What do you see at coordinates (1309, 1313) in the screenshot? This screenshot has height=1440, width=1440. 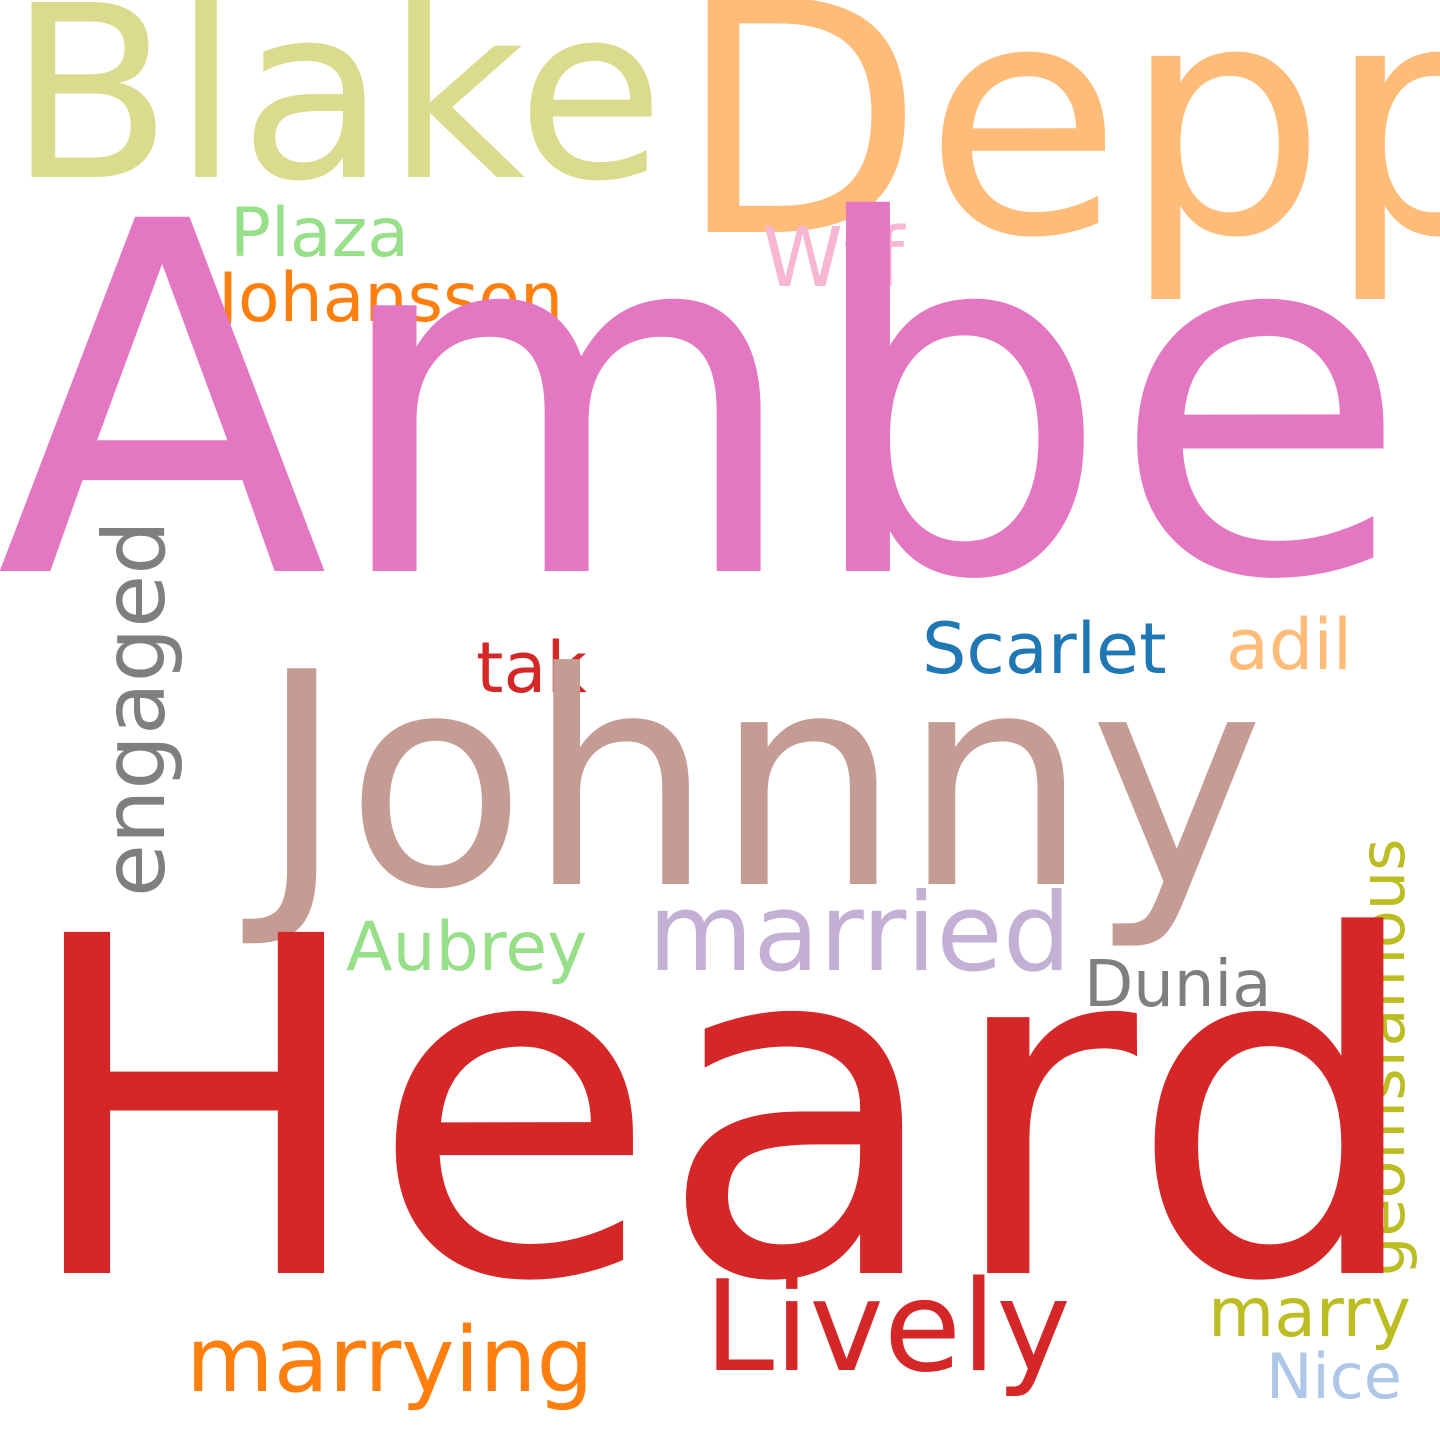 I see `word-marry: marry` at bounding box center [1309, 1313].